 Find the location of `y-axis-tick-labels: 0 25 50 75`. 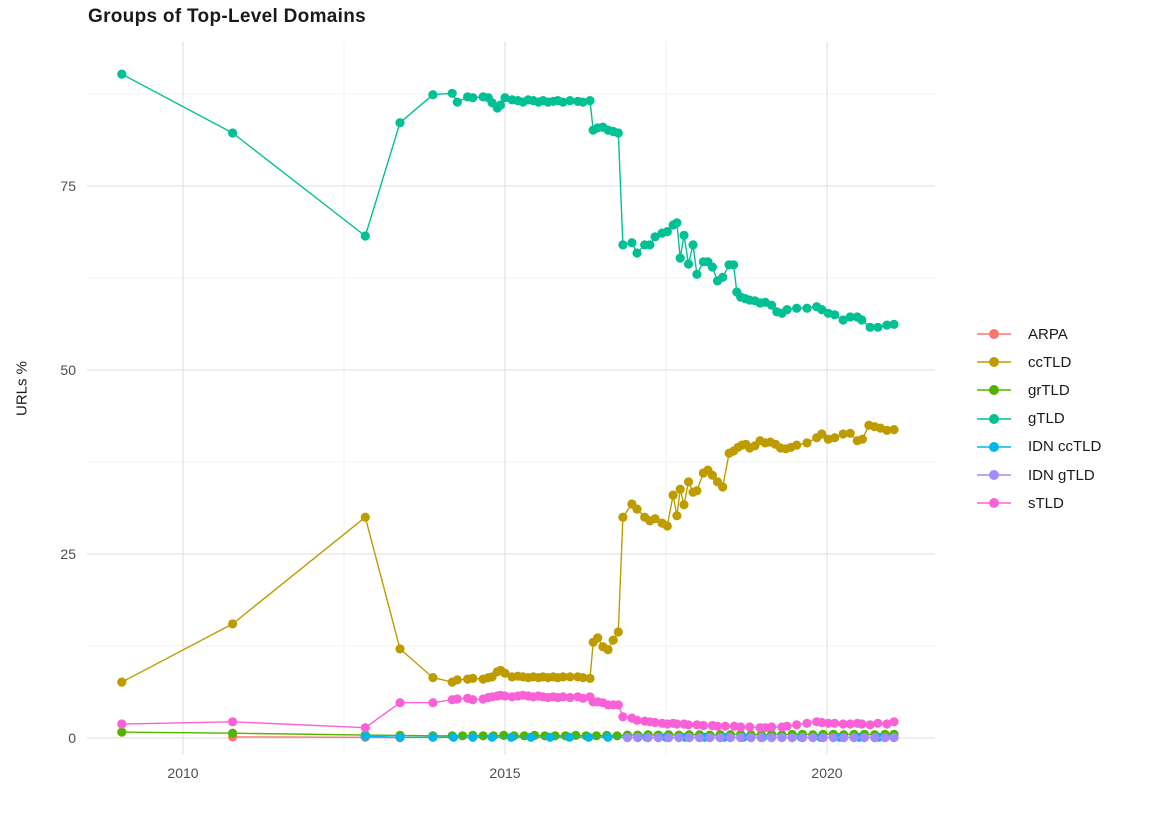

y-axis-tick-labels: 0 25 50 75 is located at coordinates (68, 462).